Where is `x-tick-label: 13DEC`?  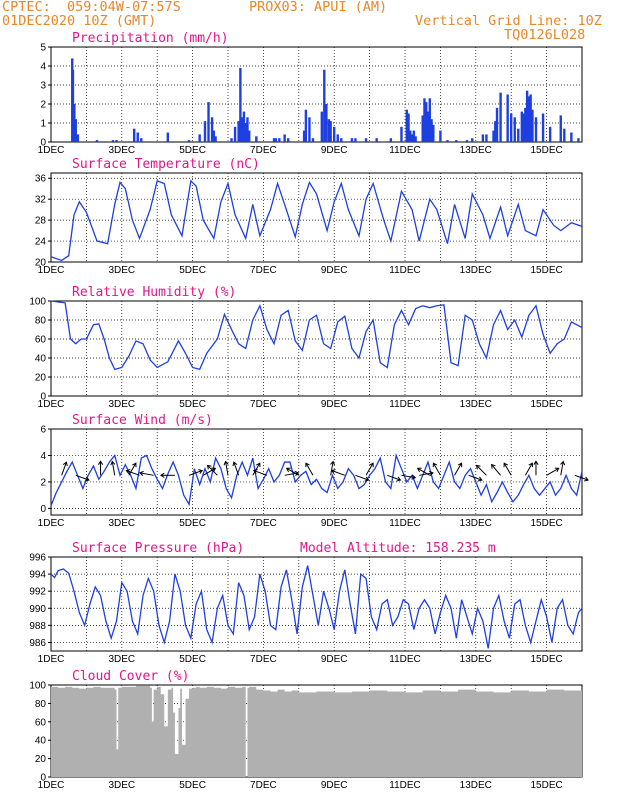 x-tick-label: 13DEC is located at coordinates (476, 270).